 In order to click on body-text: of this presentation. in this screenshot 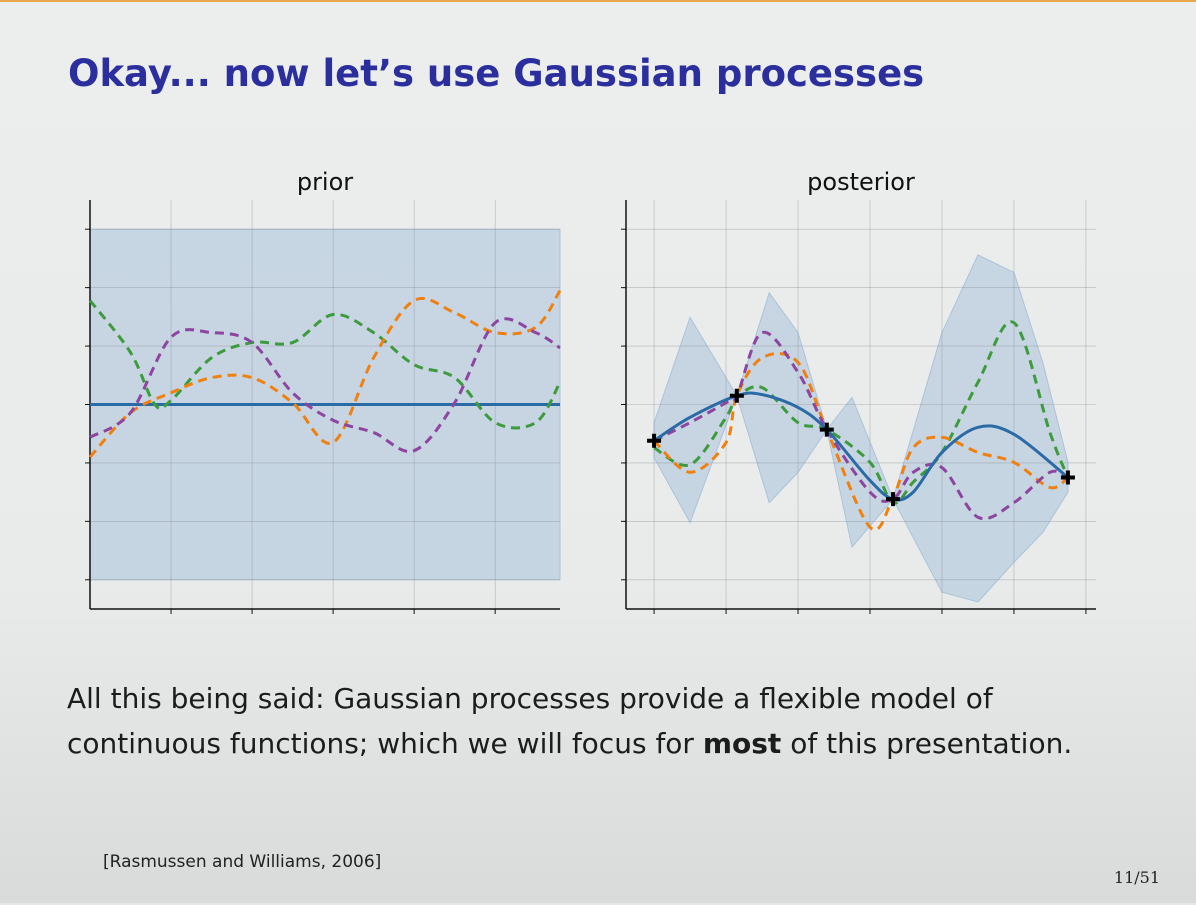, I will do `click(927, 743)`.